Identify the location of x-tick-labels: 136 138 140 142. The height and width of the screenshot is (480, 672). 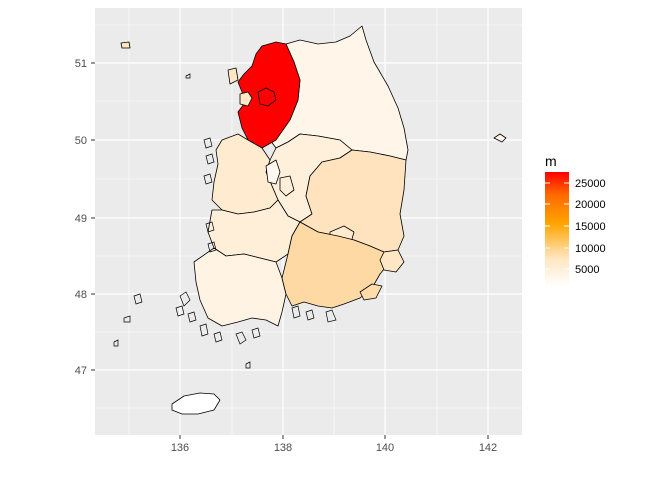
(334, 448).